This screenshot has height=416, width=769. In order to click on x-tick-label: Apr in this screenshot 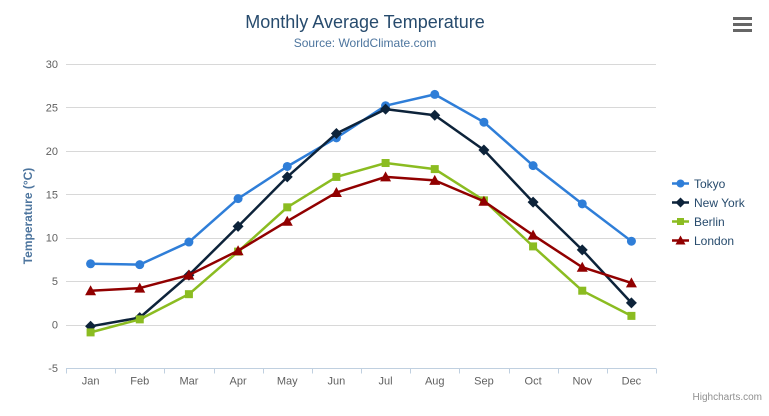, I will do `click(238, 382)`.